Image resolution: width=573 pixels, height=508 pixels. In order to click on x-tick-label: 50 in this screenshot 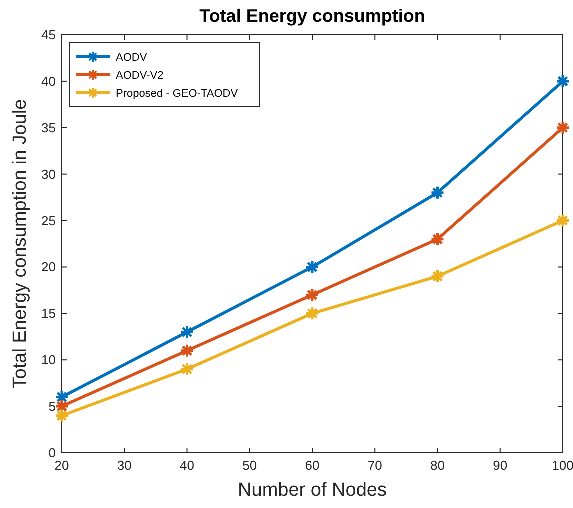, I will do `click(250, 465)`.